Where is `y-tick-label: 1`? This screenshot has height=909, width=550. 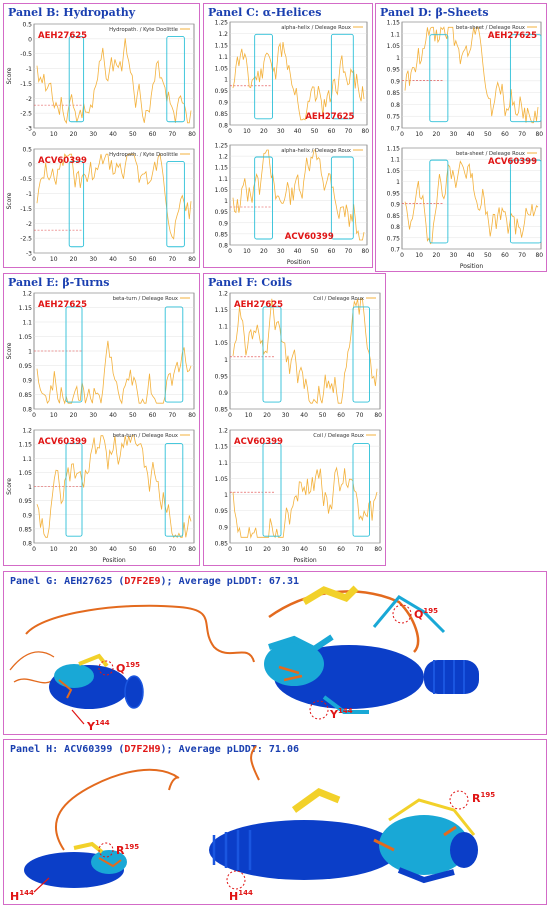
y-tick-label: 1 is located at coordinates (226, 360).